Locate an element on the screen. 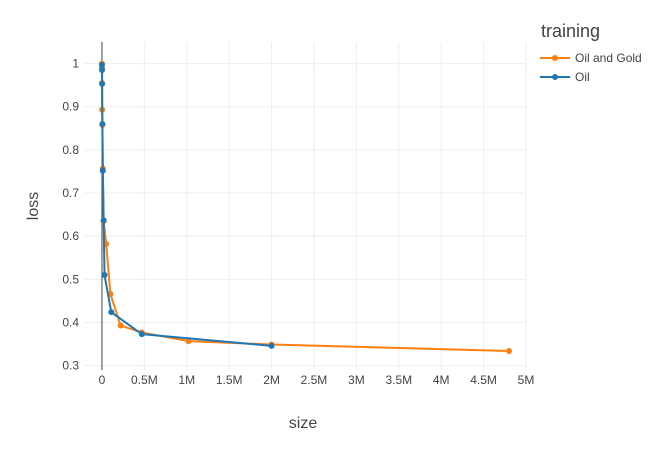 Image resolution: width=660 pixels, height=450 pixels. x-tick-label: 2M is located at coordinates (271, 380).